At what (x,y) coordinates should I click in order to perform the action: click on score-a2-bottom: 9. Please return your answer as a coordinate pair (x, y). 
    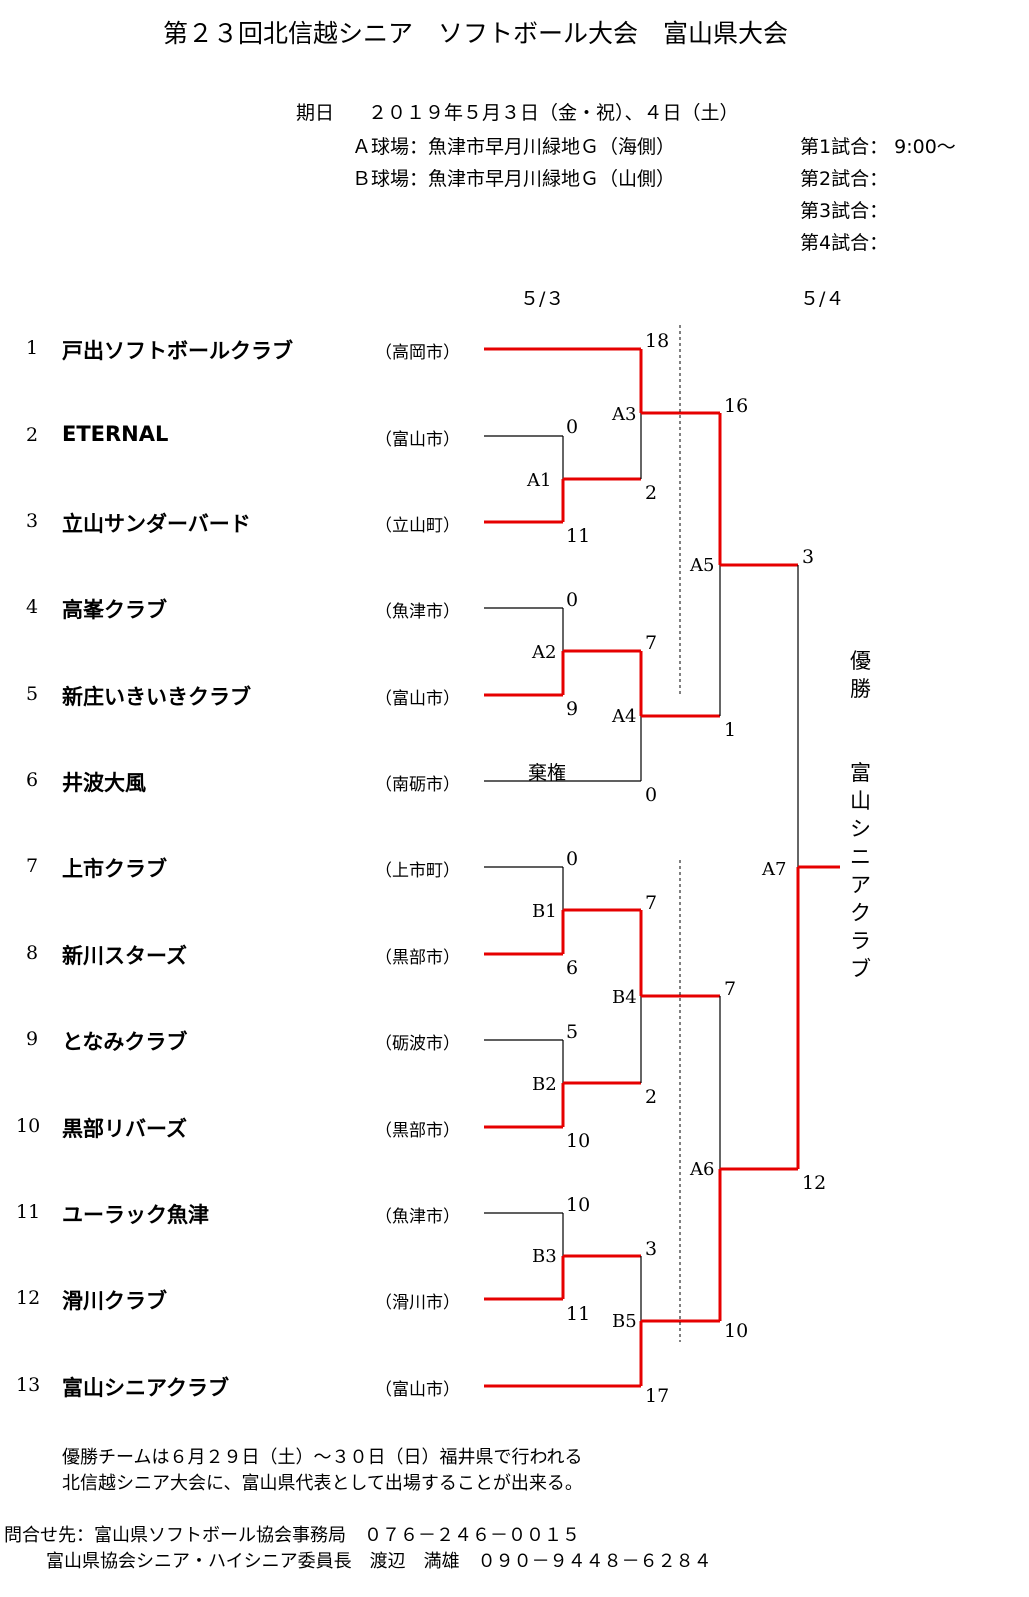
    Looking at the image, I should click on (572, 709).